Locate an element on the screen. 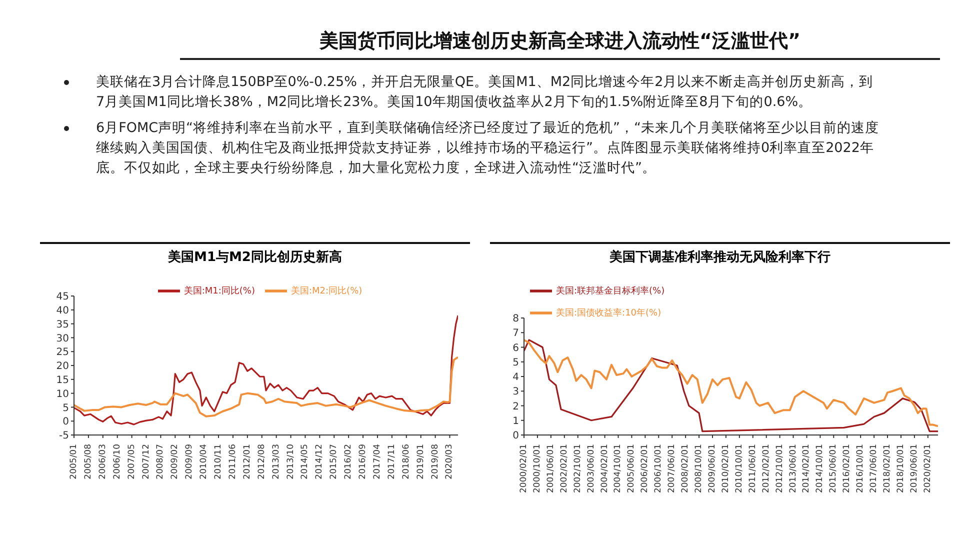 The image size is (960, 540). y-tick-label: 3 is located at coordinates (515, 392).